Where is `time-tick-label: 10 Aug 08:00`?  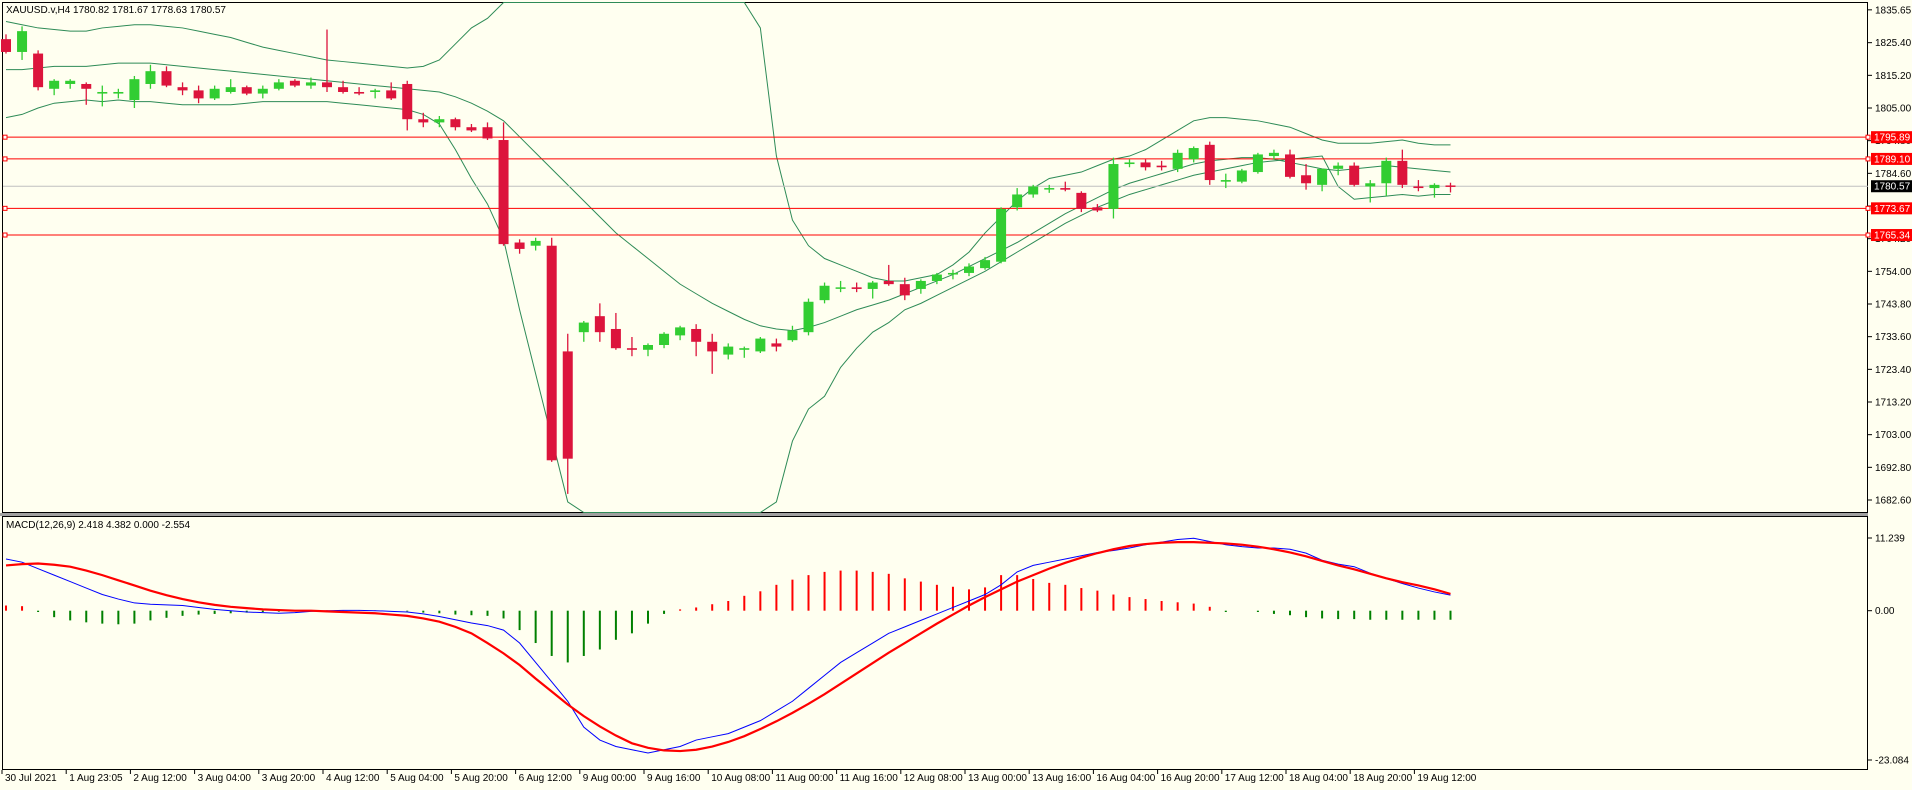
time-tick-label: 10 Aug 08:00 is located at coordinates (740, 778).